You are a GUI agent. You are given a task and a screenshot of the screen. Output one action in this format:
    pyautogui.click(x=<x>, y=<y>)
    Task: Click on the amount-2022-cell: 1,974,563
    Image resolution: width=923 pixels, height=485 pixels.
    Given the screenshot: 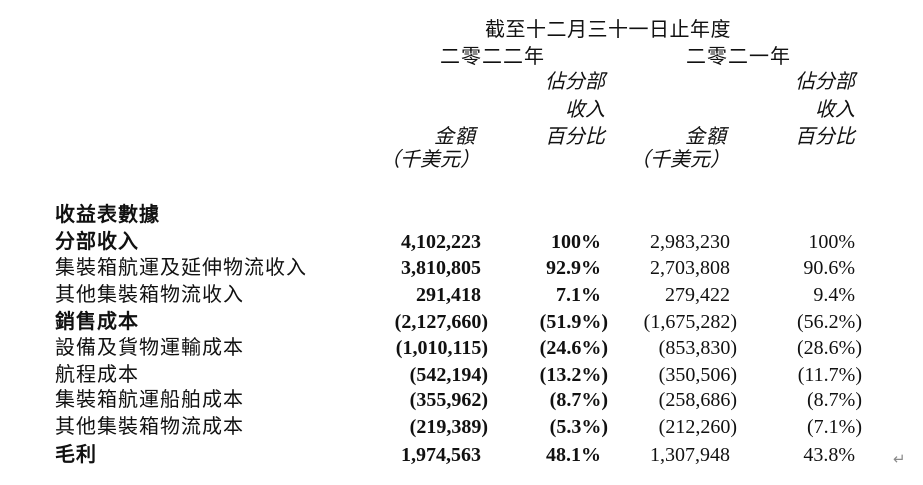 What is the action you would take?
    pyautogui.click(x=441, y=455)
    